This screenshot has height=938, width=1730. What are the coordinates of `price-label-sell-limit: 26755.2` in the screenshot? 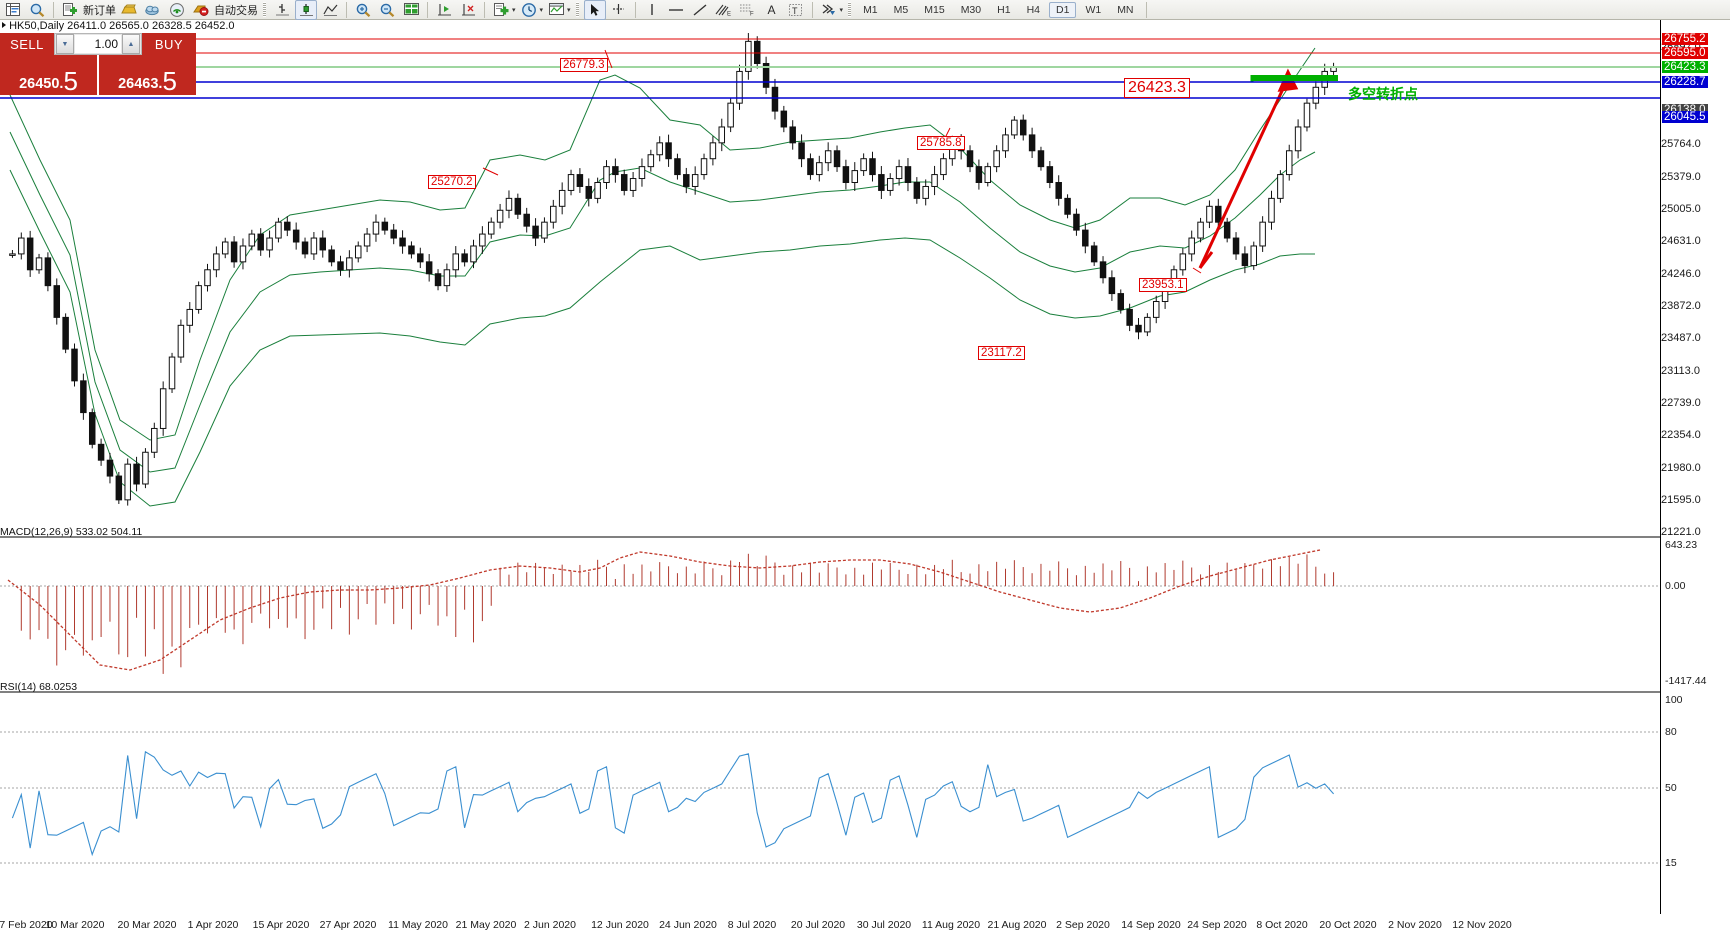 It's located at (1685, 39).